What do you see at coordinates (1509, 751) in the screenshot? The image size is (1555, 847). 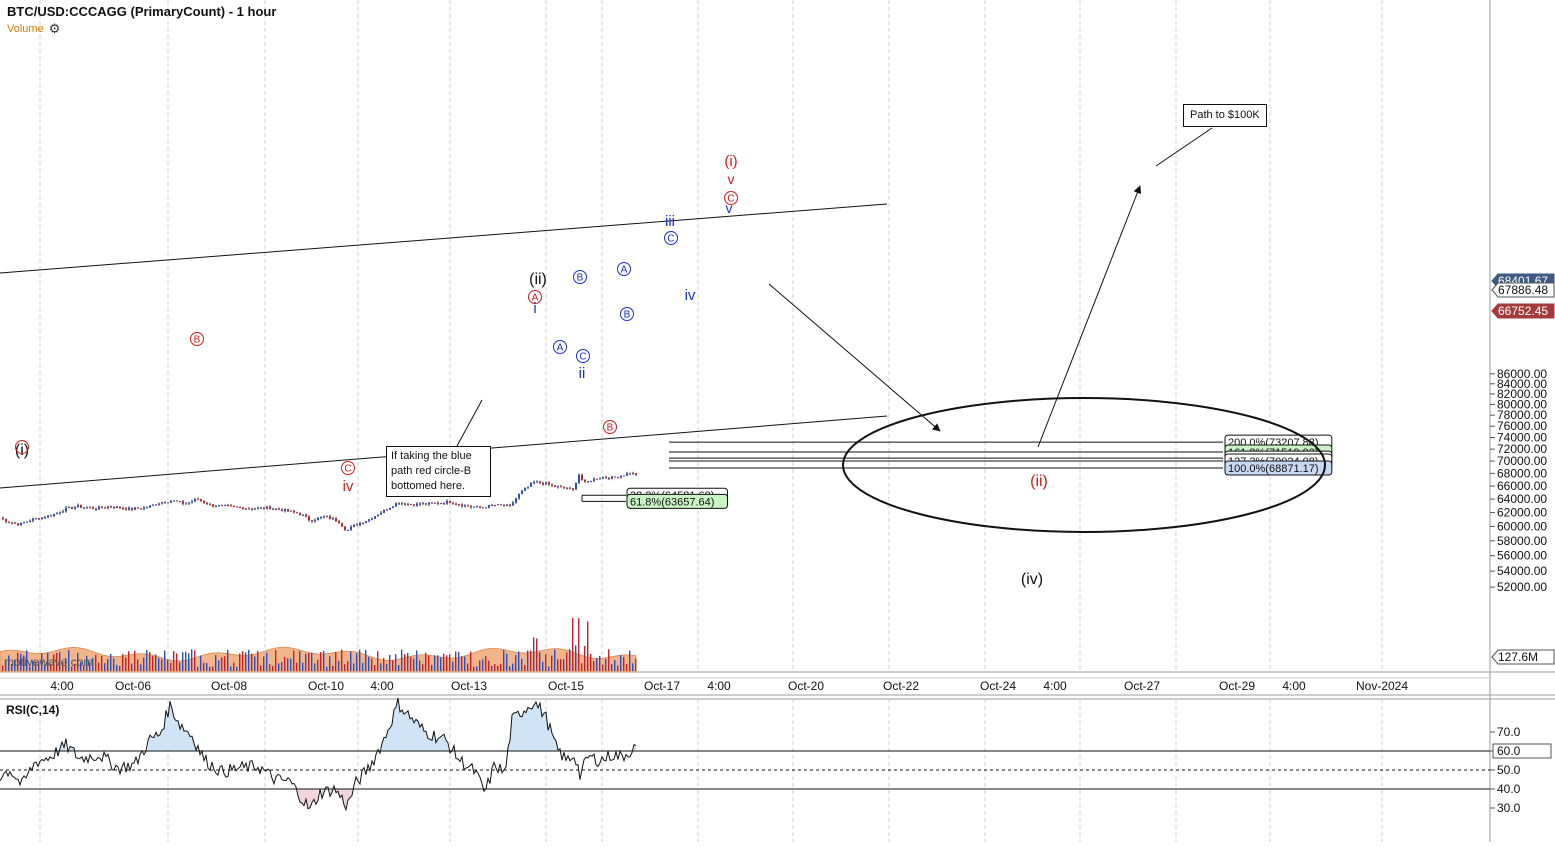 I see `rsi-value-label: 60.0` at bounding box center [1509, 751].